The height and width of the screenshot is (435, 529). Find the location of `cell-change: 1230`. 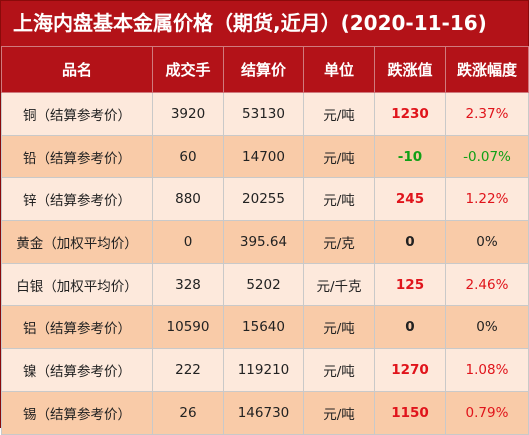

cell-change: 1230 is located at coordinates (410, 114).